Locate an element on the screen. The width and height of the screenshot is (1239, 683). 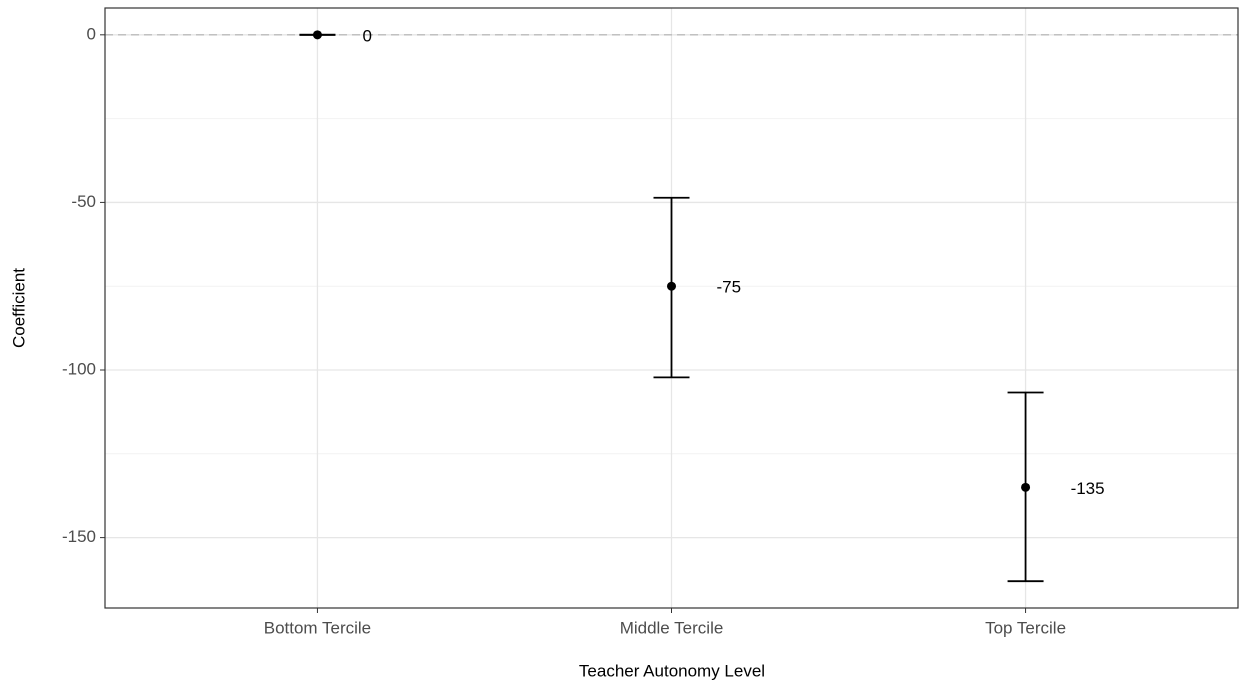
y-tick-label: -150 is located at coordinates (79, 536).